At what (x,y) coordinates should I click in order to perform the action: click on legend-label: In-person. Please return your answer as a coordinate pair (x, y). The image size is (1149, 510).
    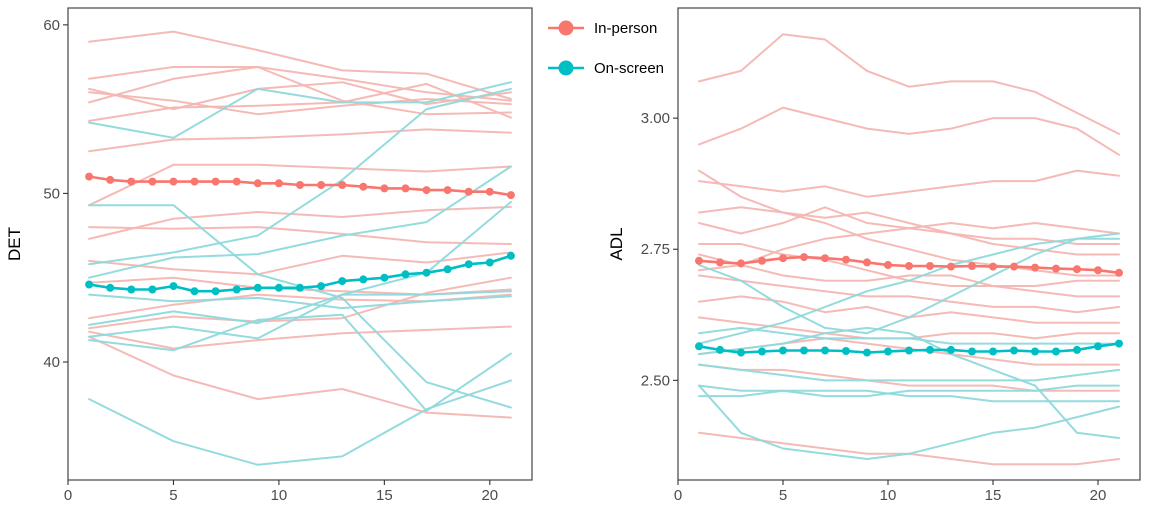
    Looking at the image, I should click on (625, 28).